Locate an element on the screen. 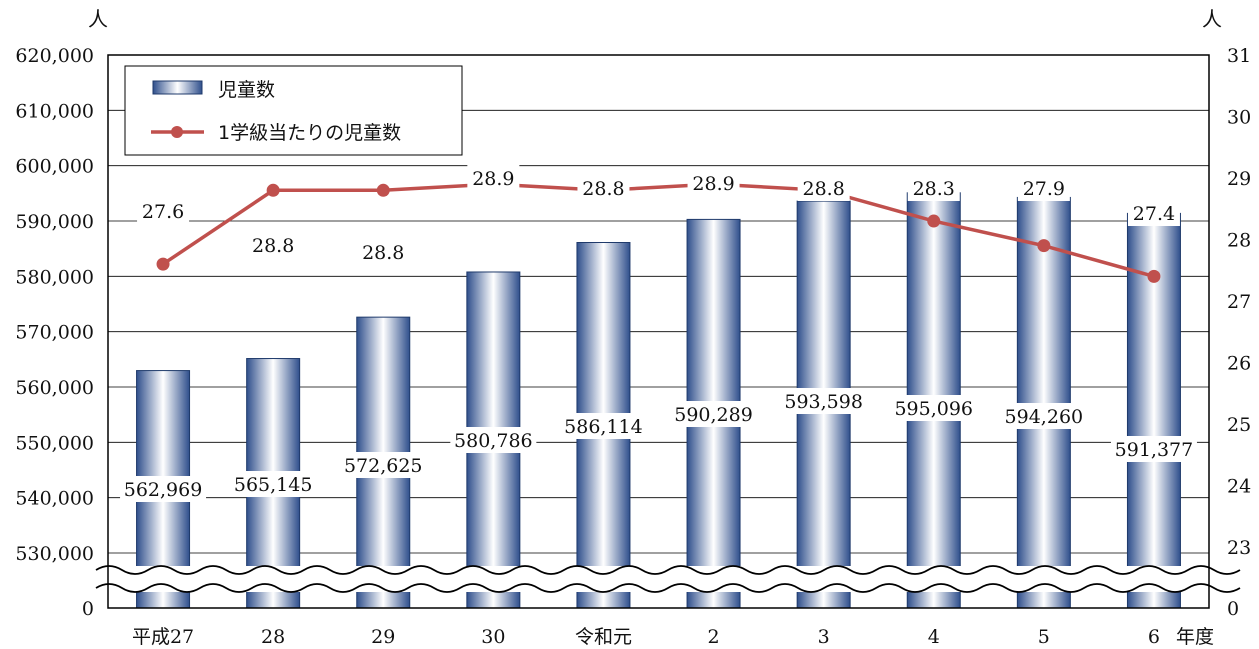 The width and height of the screenshot is (1259, 649). category-label: 5 is located at coordinates (1044, 637).